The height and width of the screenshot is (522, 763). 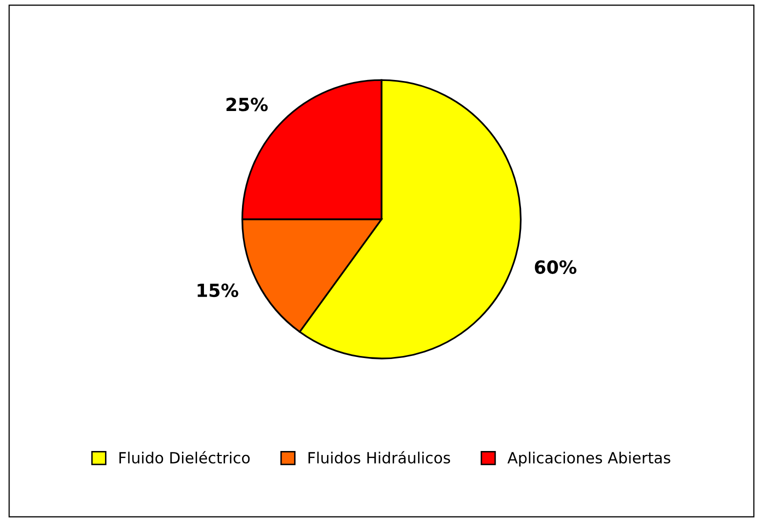 I want to click on data-label: 15%, so click(x=218, y=290).